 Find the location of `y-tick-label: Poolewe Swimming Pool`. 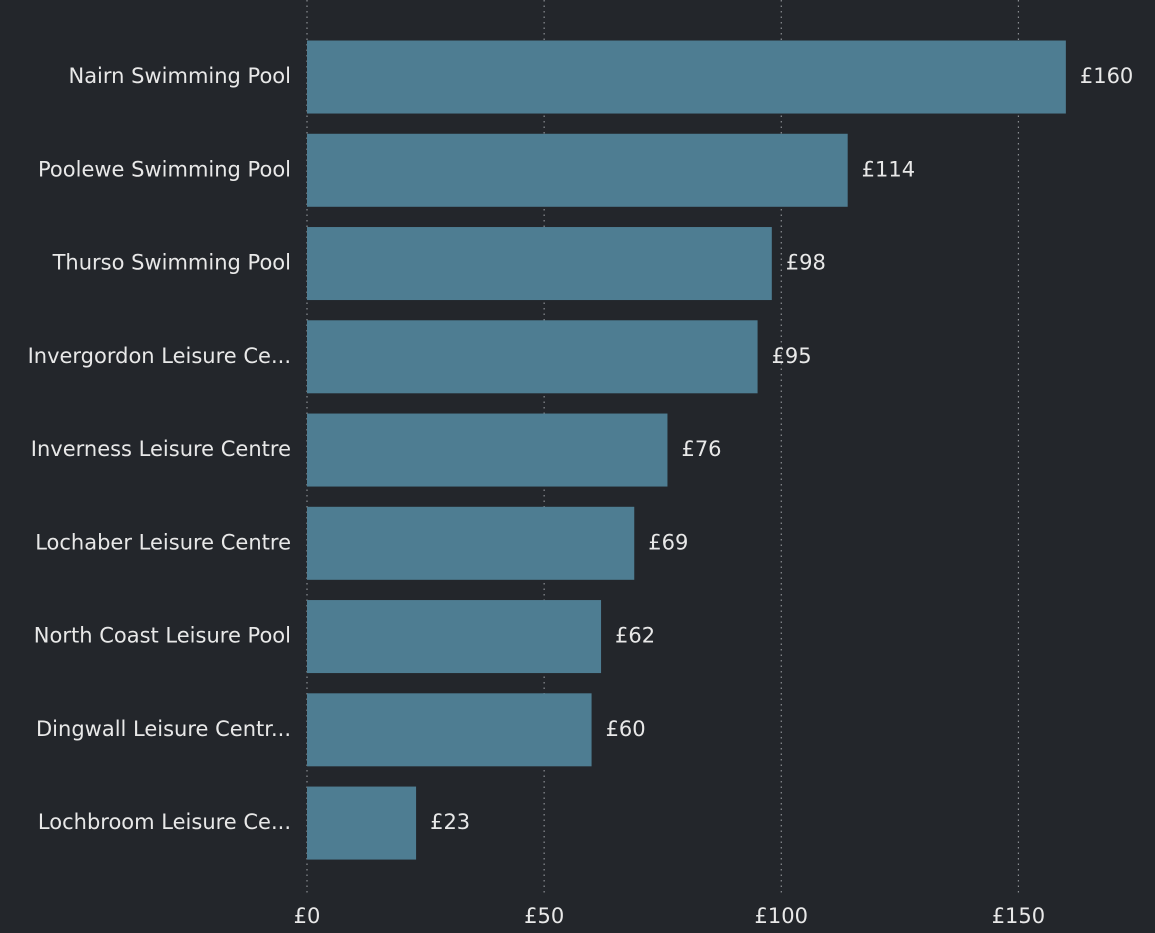

y-tick-label: Poolewe Swimming Pool is located at coordinates (164, 169).